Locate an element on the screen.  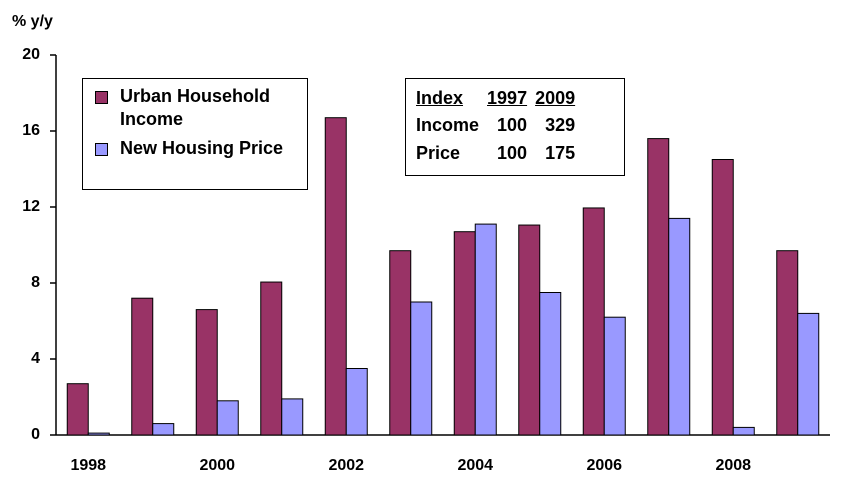
legend: Urban Household Income New Housing Price is located at coordinates (195, 134).